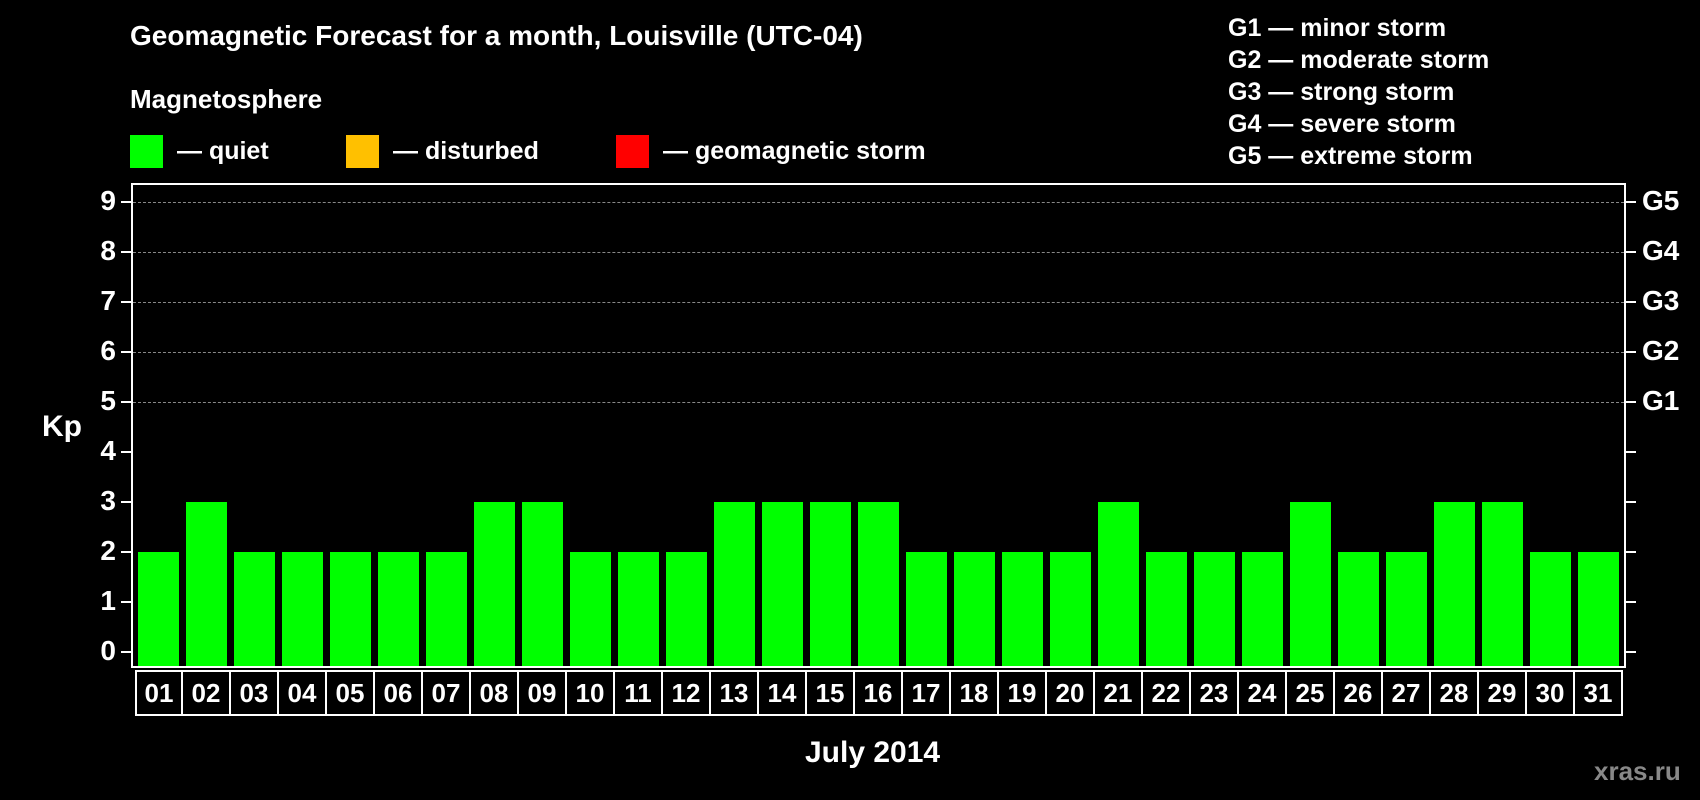 This screenshot has width=1700, height=800. I want to click on x-day-label: 28, so click(1455, 693).